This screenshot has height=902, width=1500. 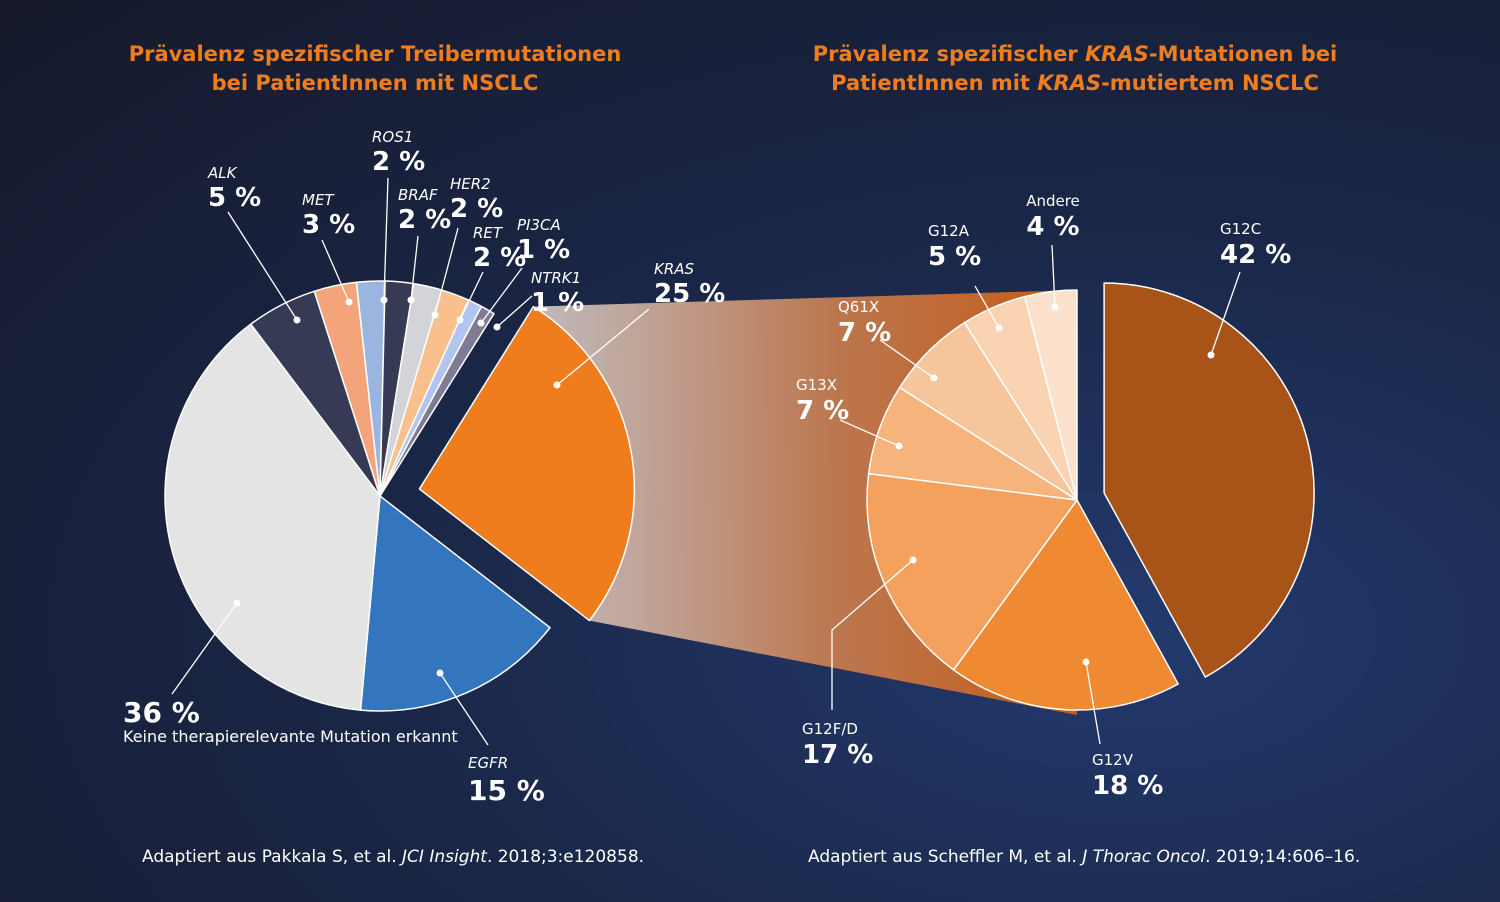 I want to click on label-g12f-d: G12F/D 17 %, so click(x=837, y=745).